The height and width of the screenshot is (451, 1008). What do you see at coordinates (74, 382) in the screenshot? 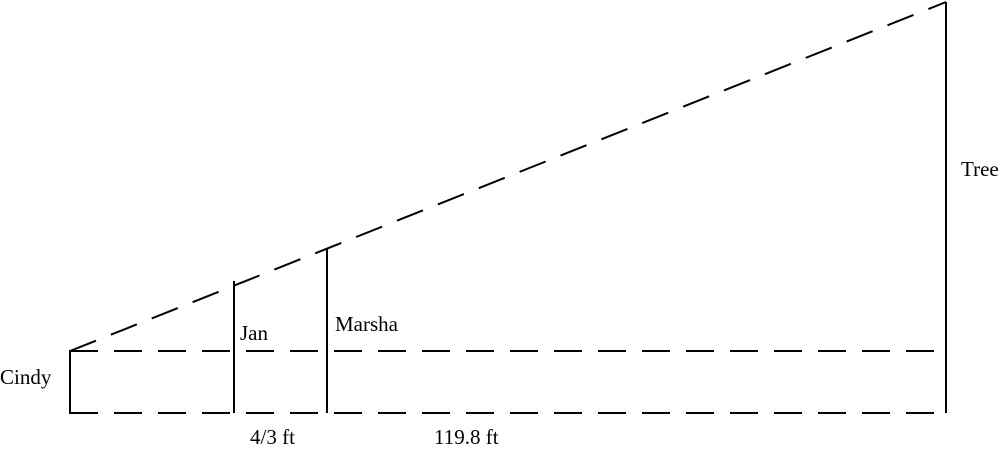
I see `cindy-height-bracket` at bounding box center [74, 382].